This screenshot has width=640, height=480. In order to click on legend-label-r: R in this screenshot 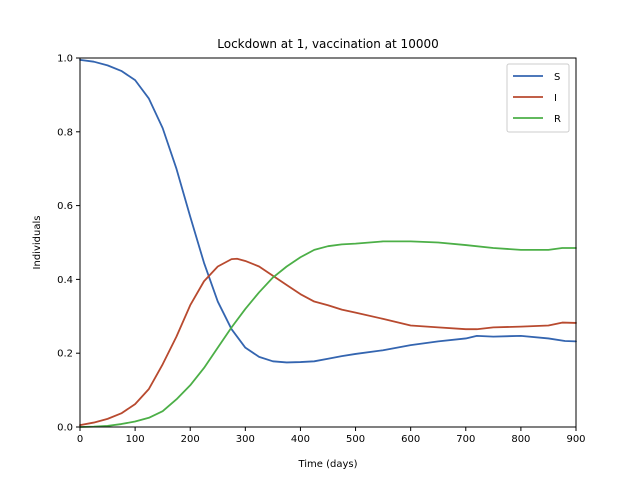, I will do `click(557, 119)`.